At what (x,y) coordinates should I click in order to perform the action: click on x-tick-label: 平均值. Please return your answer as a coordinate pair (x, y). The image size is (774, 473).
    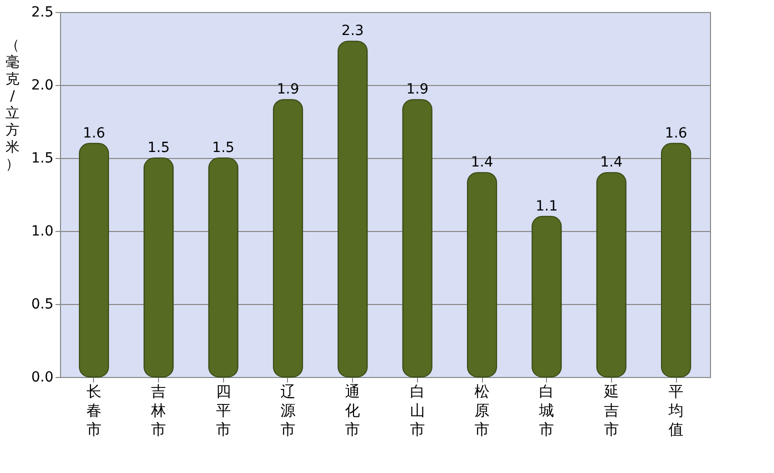
    Looking at the image, I should click on (676, 410).